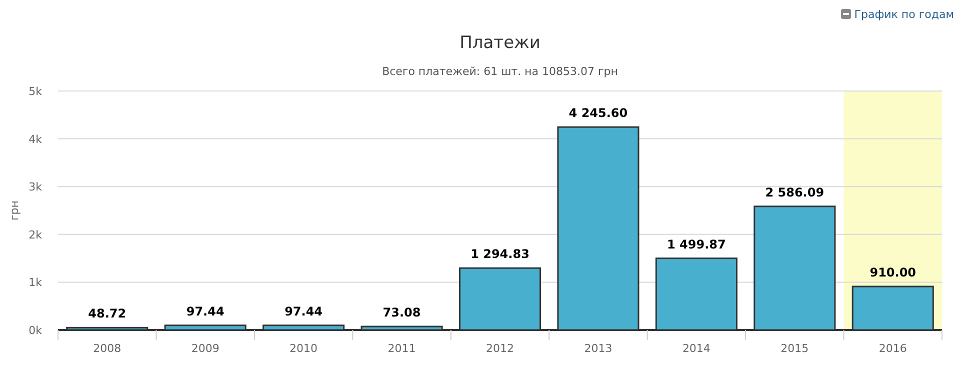 This screenshot has width=962, height=375. Describe the element at coordinates (35, 330) in the screenshot. I see `y-tick-label: 0k` at that location.